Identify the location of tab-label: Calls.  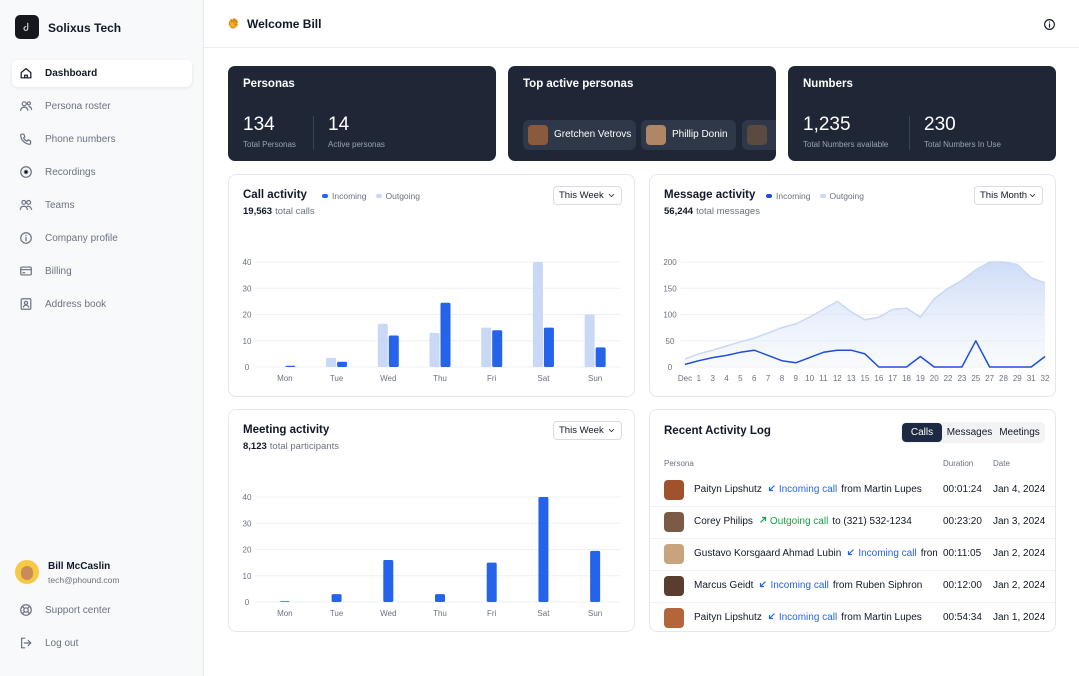
(922, 432).